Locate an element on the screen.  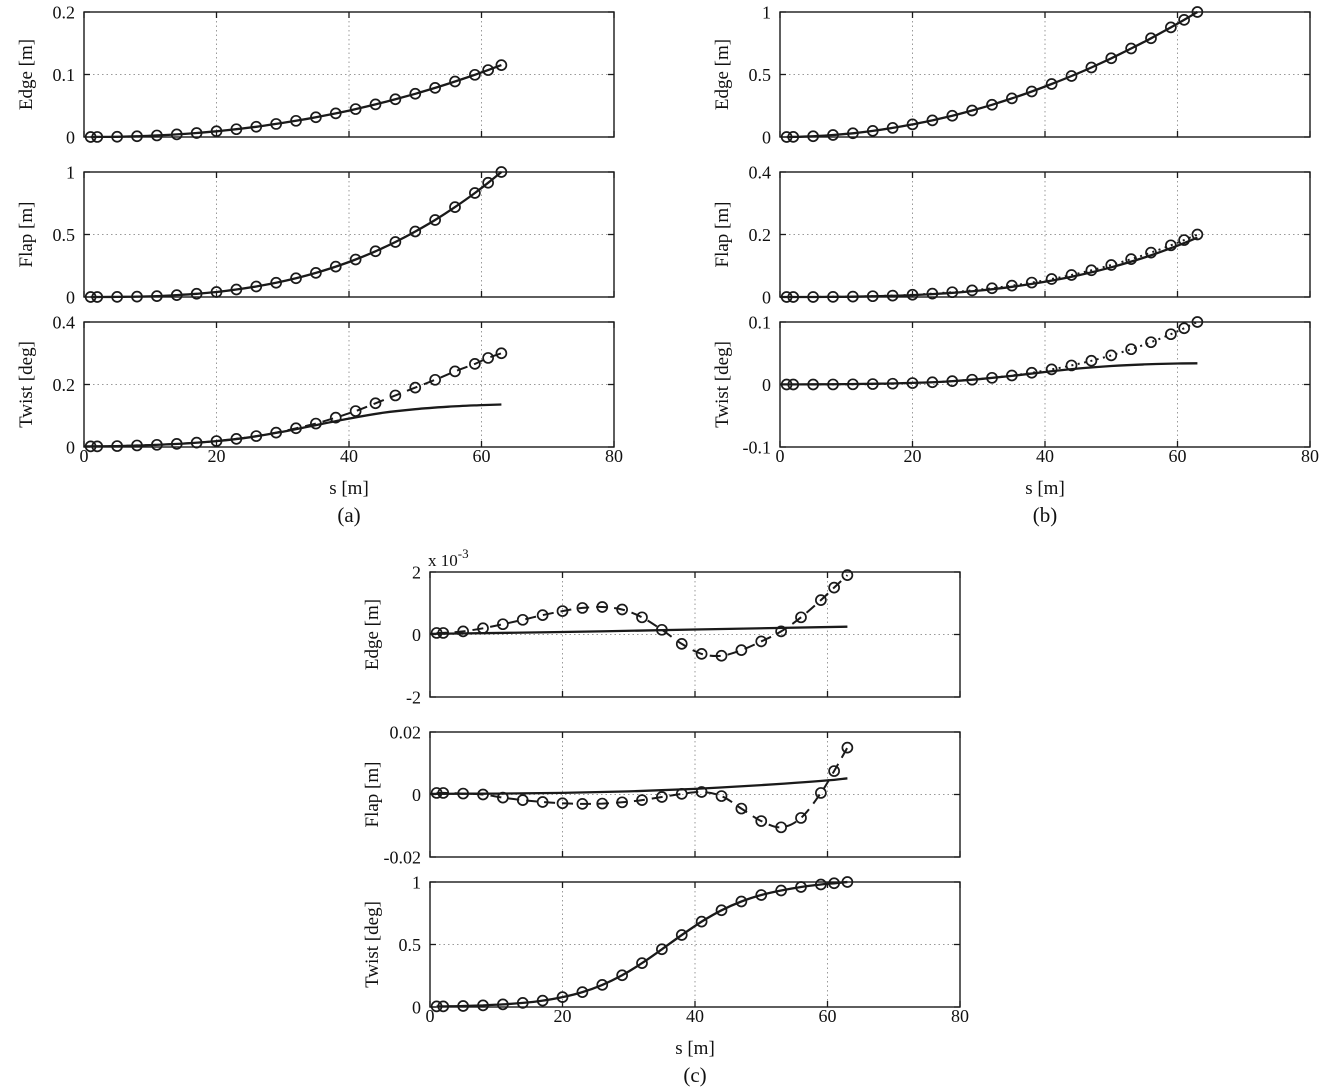
panel-b-subplot-1: 0 0.2 0.4 Flap [m] is located at coordinates (1011, 234).